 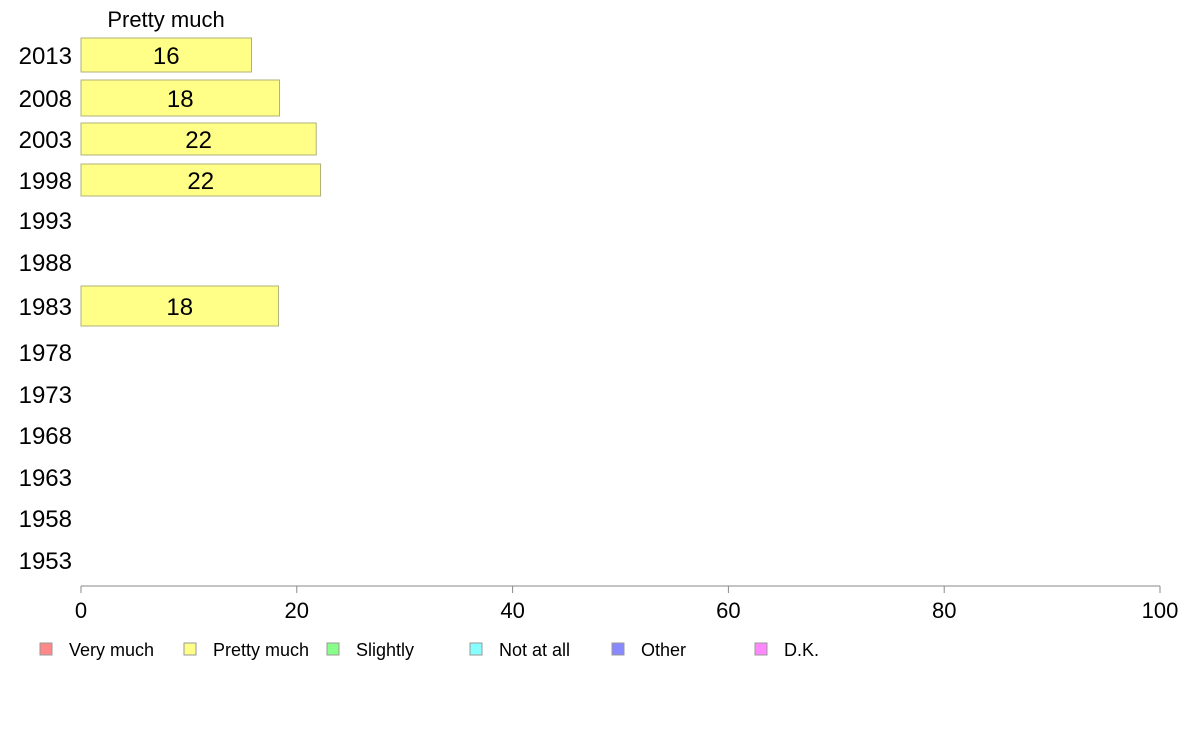 What do you see at coordinates (663, 650) in the screenshot?
I see `legend-label-other: Other` at bounding box center [663, 650].